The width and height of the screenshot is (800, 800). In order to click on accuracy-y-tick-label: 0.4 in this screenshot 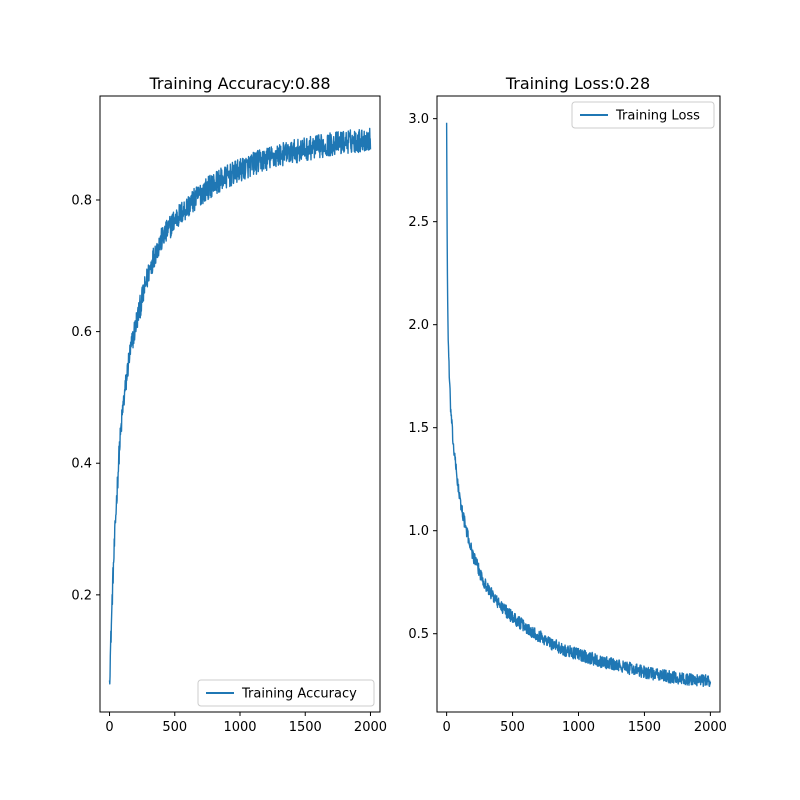, I will do `click(81, 464)`.